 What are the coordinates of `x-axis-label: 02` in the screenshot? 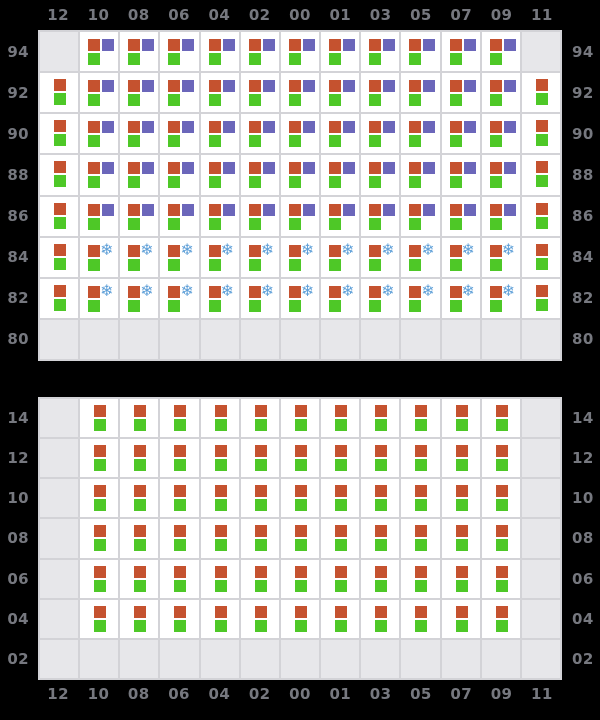 It's located at (259, 694).